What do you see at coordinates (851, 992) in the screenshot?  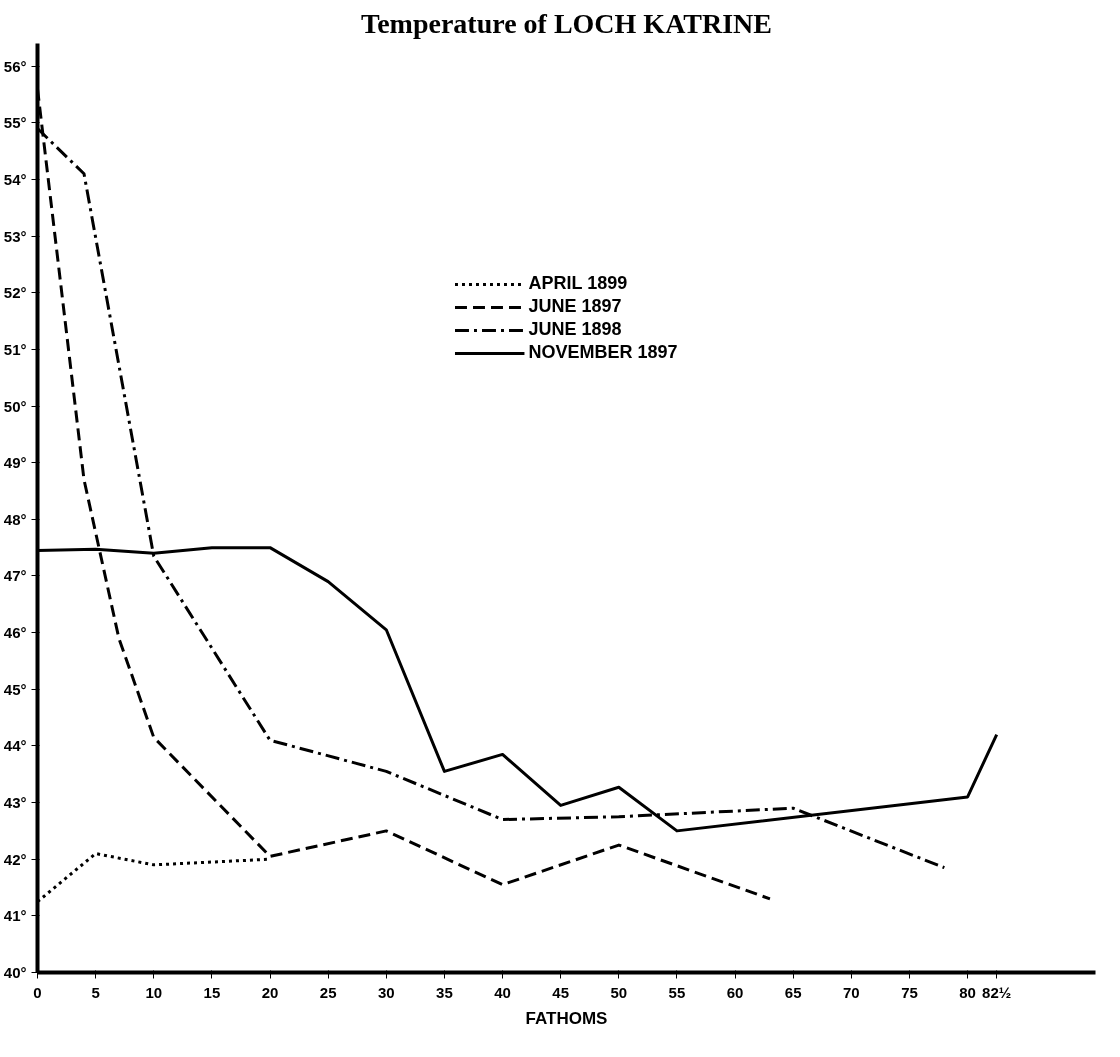 I see `x-tick-label: 70` at bounding box center [851, 992].